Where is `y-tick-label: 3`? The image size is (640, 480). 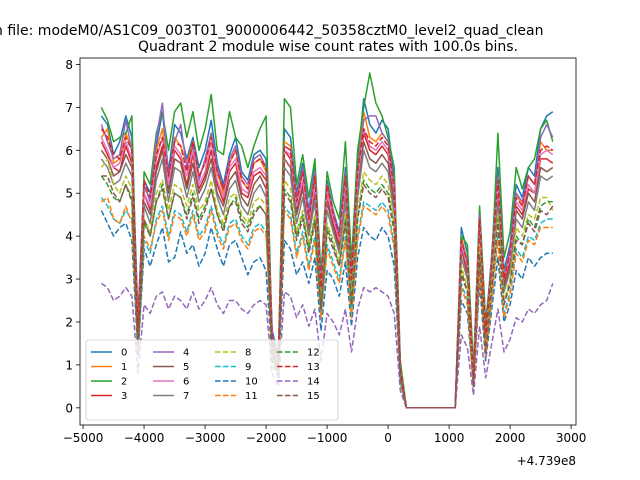 y-tick-label: 3 is located at coordinates (69, 280).